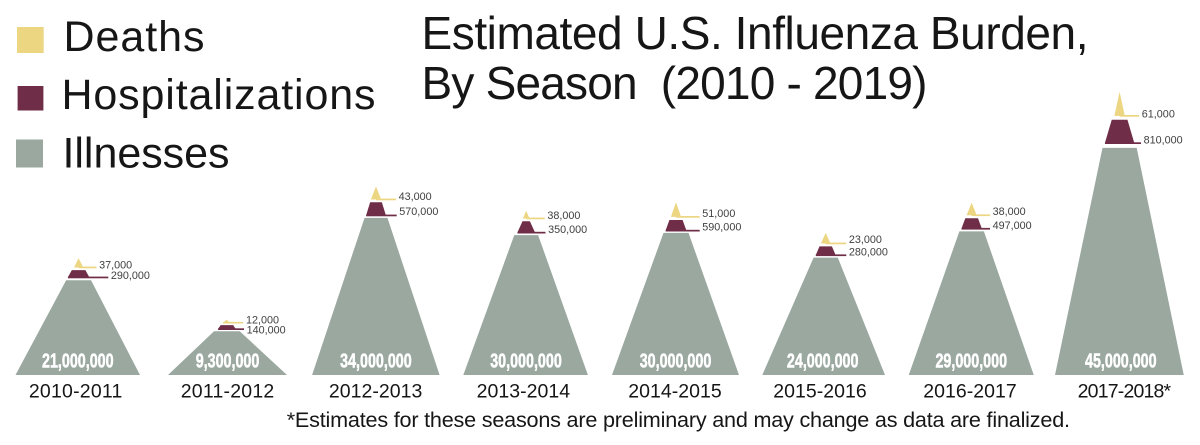  I want to click on svg-text: 51,000, so click(718, 214).